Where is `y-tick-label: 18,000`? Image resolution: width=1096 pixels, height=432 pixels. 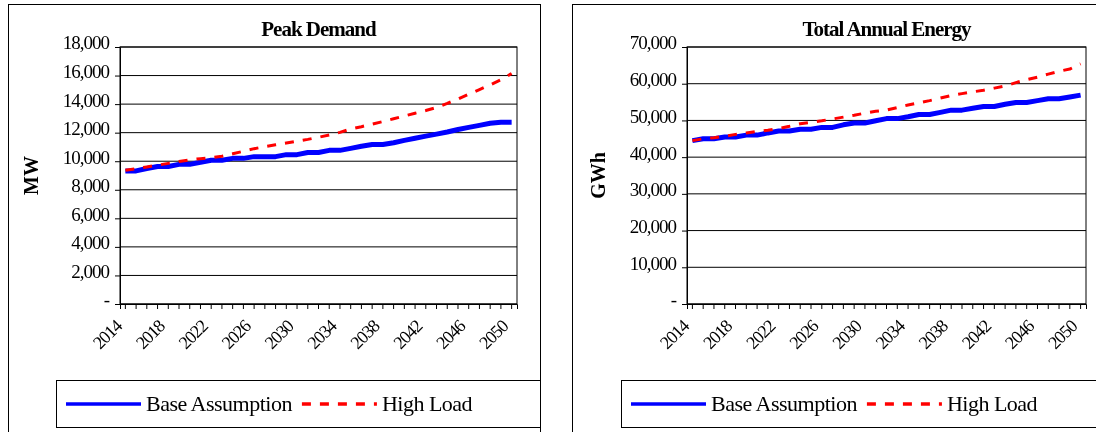 y-tick-label: 18,000 is located at coordinates (86, 43).